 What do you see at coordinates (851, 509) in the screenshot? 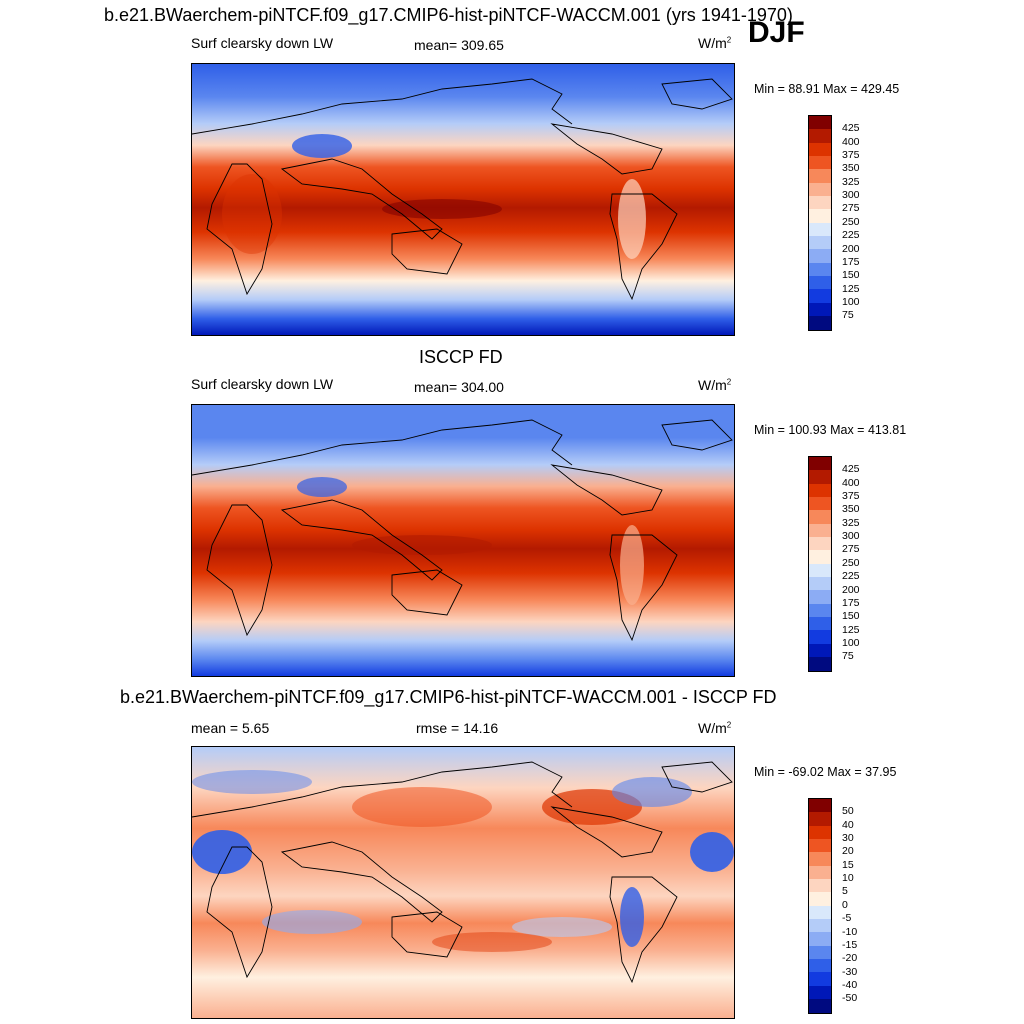
I see `colorbar-tick-label: 350` at bounding box center [851, 509].